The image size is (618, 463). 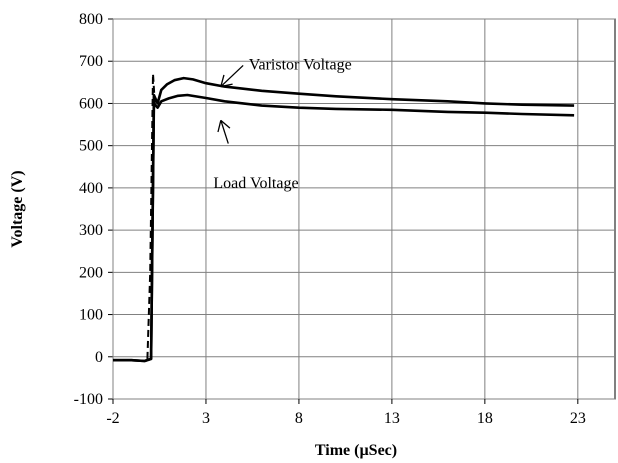 What do you see at coordinates (578, 418) in the screenshot?
I see `x-tick-label: 23` at bounding box center [578, 418].